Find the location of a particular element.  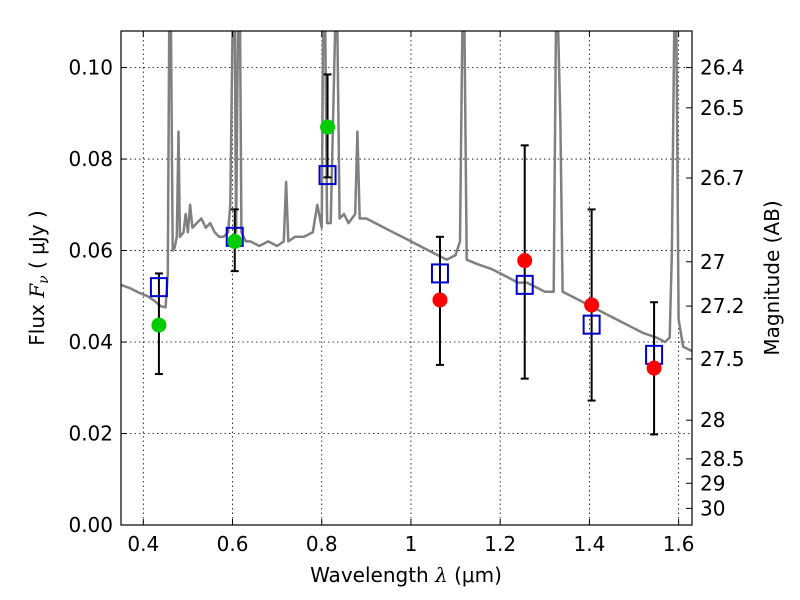

y-tick-label: 0.04 is located at coordinates (90, 342).